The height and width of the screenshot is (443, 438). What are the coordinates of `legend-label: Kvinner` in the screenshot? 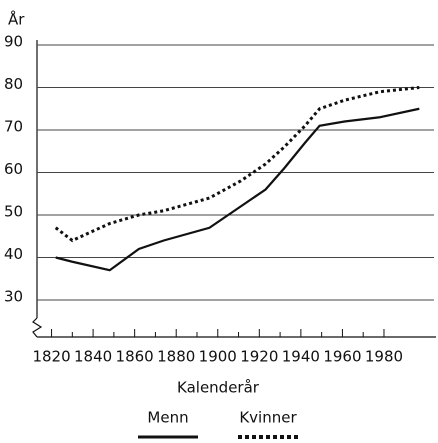 It's located at (268, 418).